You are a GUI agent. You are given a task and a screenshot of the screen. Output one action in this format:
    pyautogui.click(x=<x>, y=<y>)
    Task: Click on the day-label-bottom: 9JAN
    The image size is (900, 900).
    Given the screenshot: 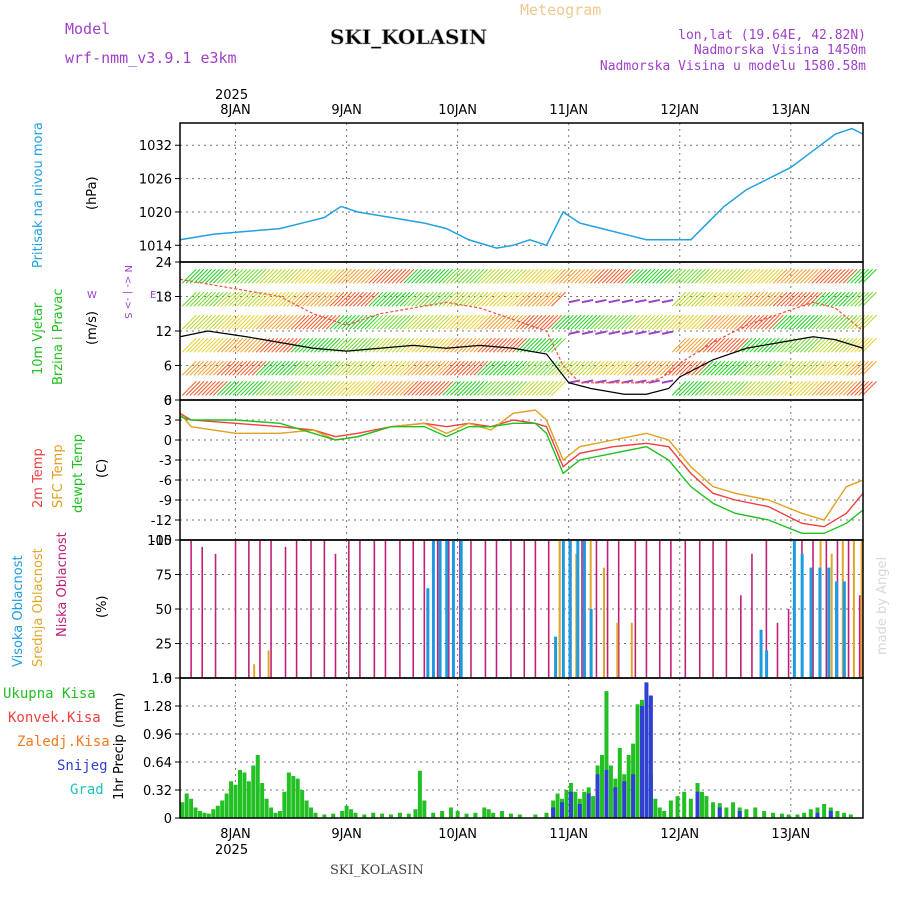 What is the action you would take?
    pyautogui.click(x=346, y=834)
    